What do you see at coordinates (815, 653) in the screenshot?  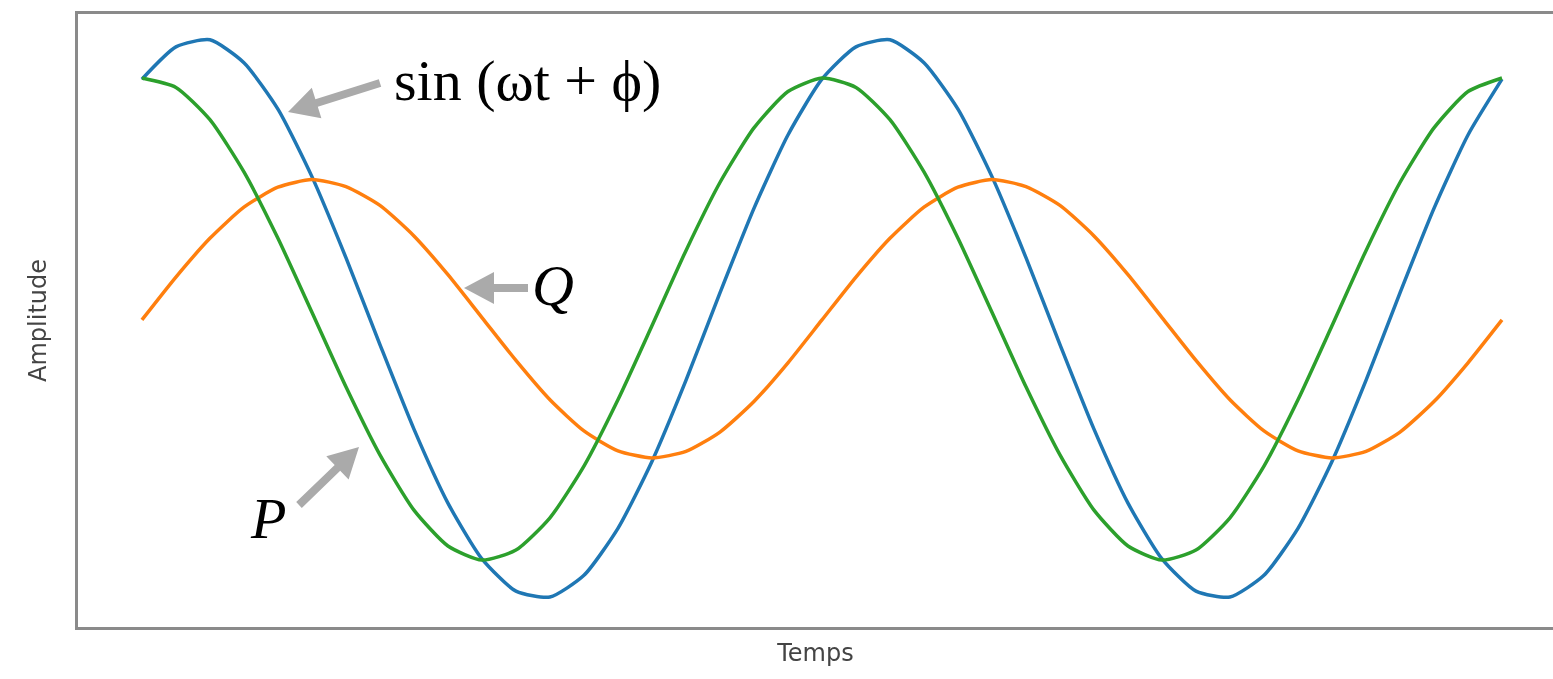 I see `x-axis-title: Temps` at bounding box center [815, 653].